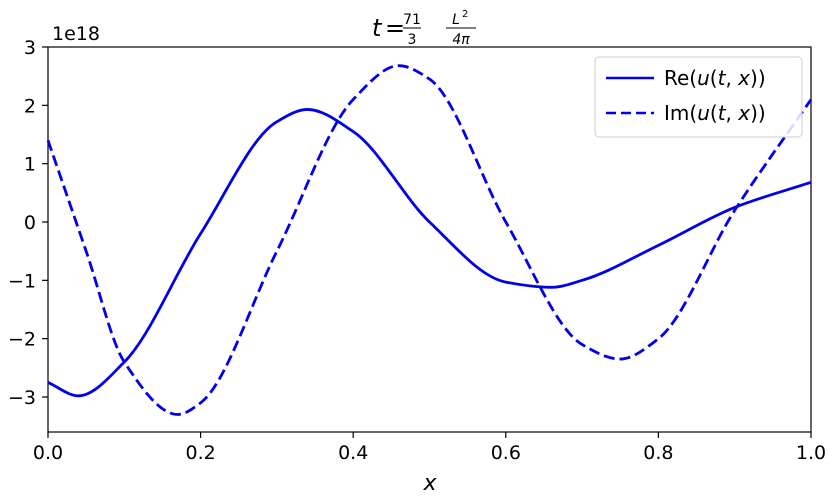 Image resolution: width=830 pixels, height=498 pixels. What do you see at coordinates (424, 28) in the screenshot?
I see `chart-title: t = 71 3 L 2 4π` at bounding box center [424, 28].